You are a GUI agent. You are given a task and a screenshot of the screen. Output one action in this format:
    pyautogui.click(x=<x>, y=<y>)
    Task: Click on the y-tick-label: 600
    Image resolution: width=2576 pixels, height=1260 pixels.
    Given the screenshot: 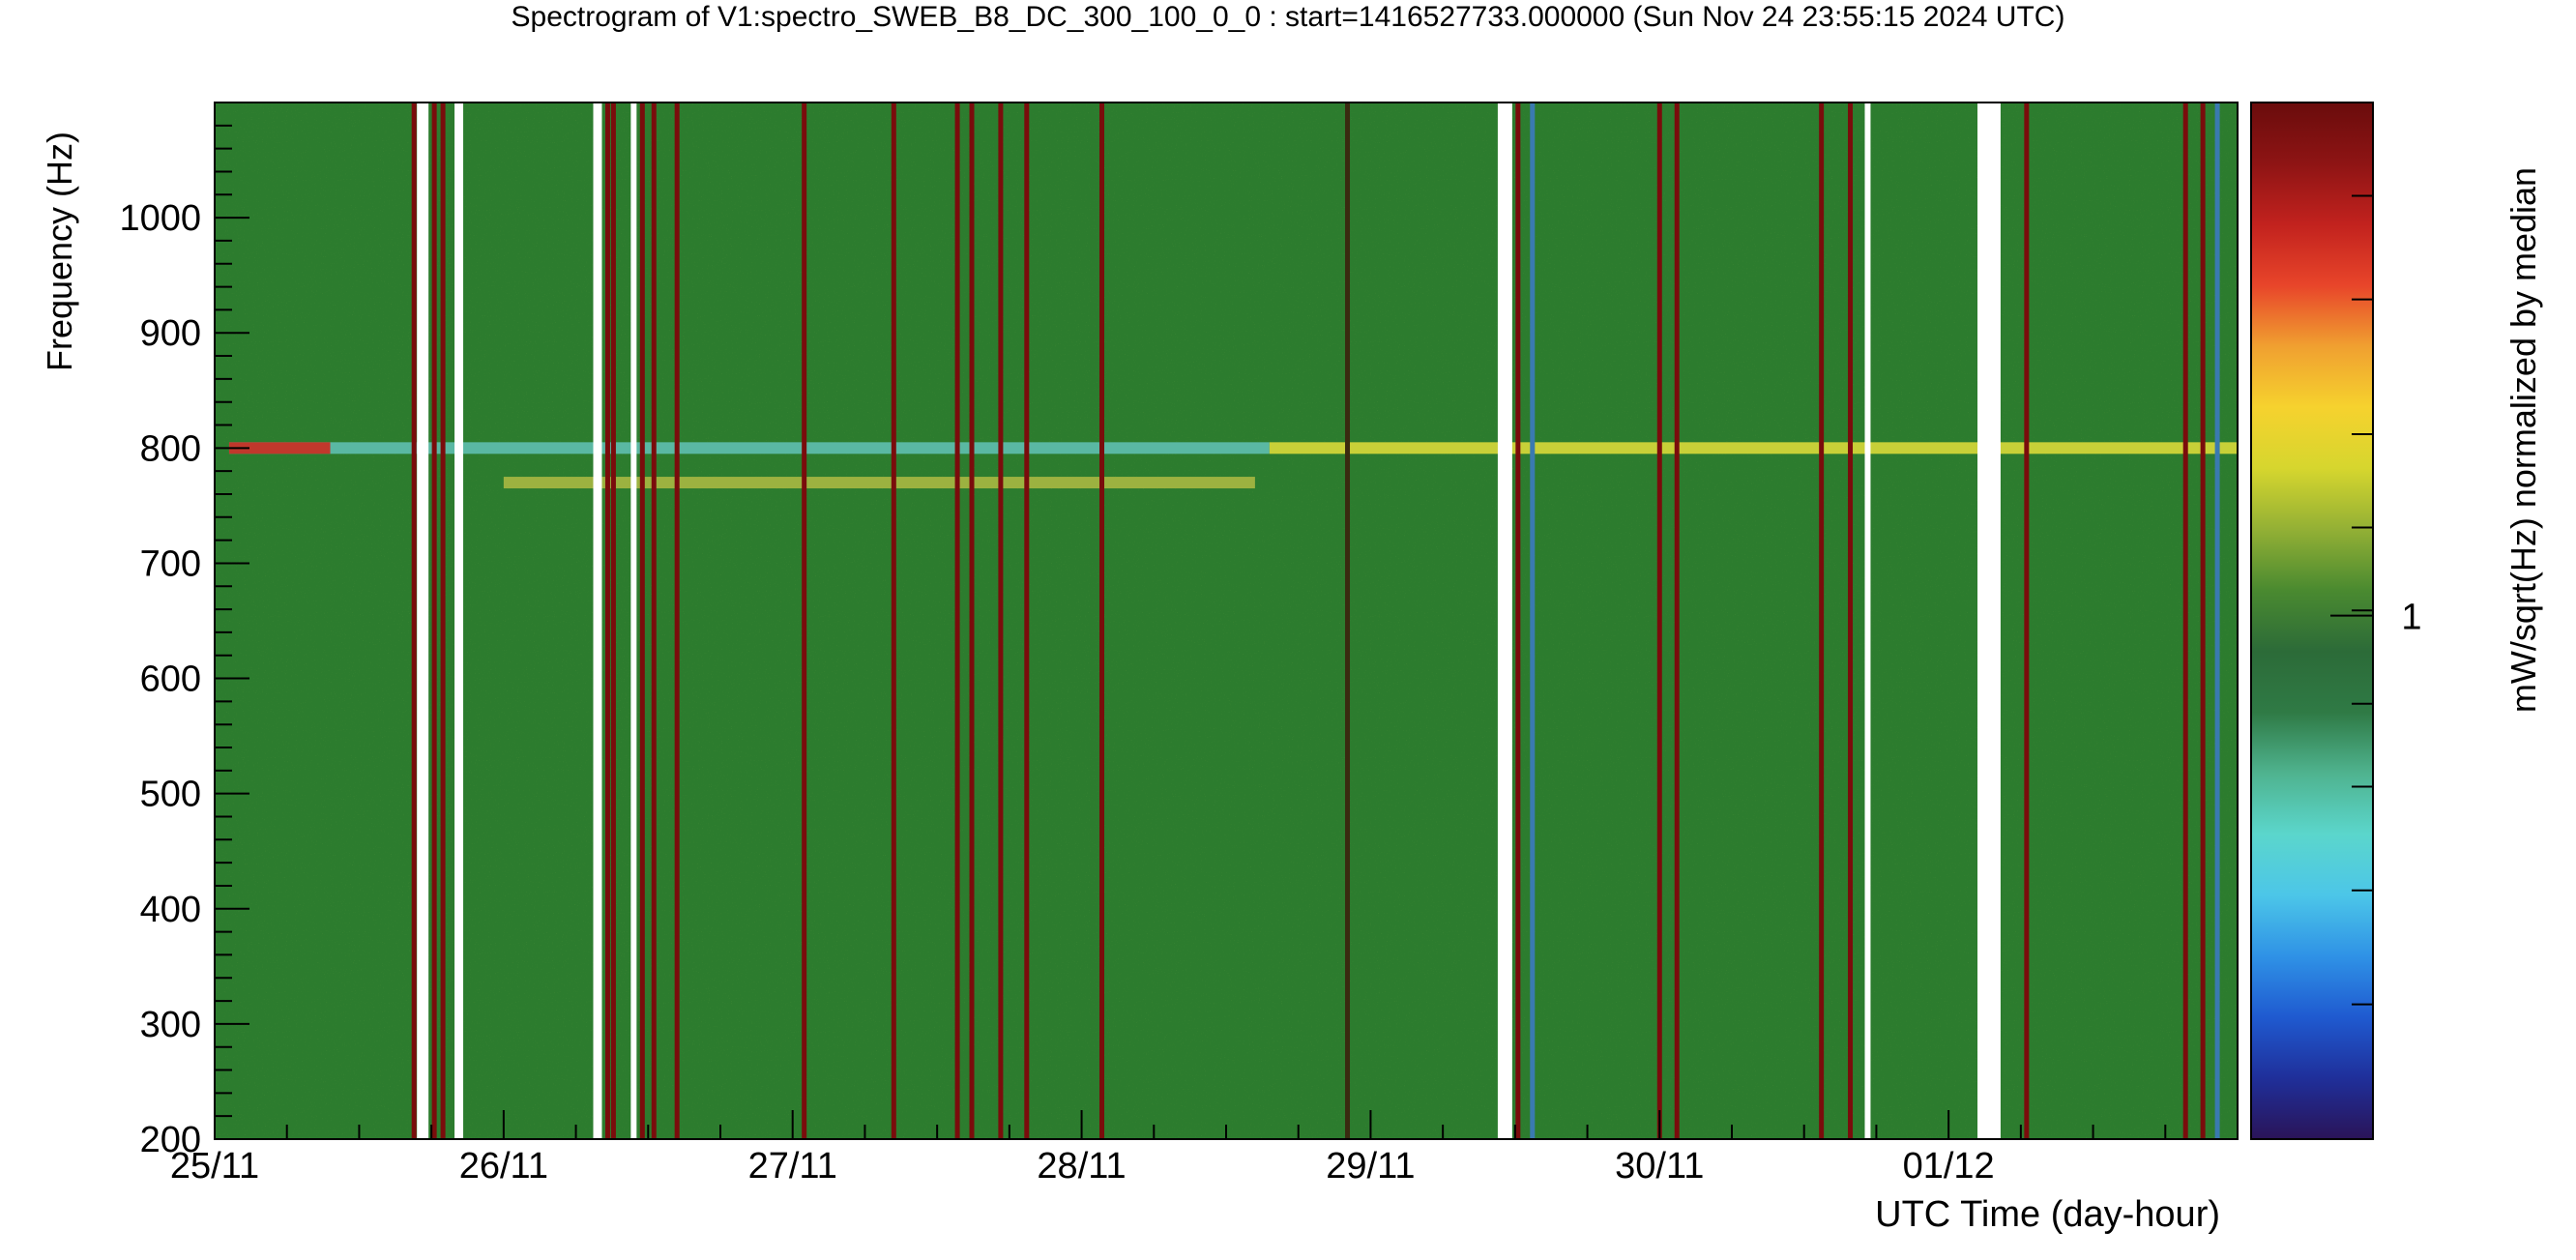 What is the action you would take?
    pyautogui.click(x=170, y=680)
    